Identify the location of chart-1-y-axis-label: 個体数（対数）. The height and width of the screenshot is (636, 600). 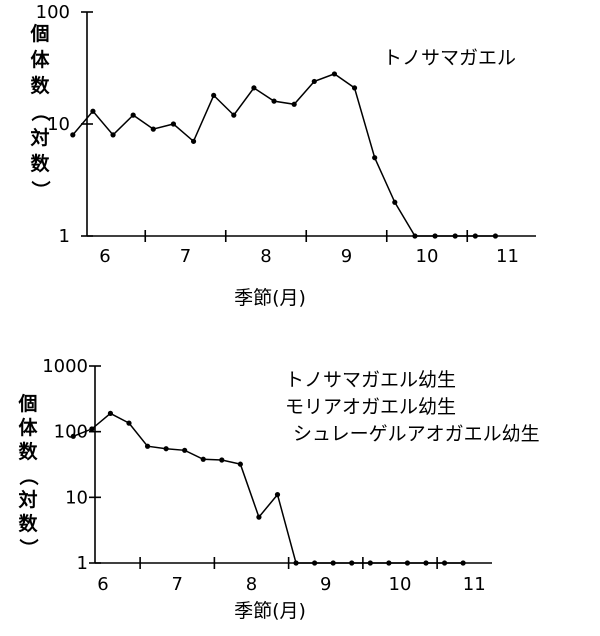
(40, 111).